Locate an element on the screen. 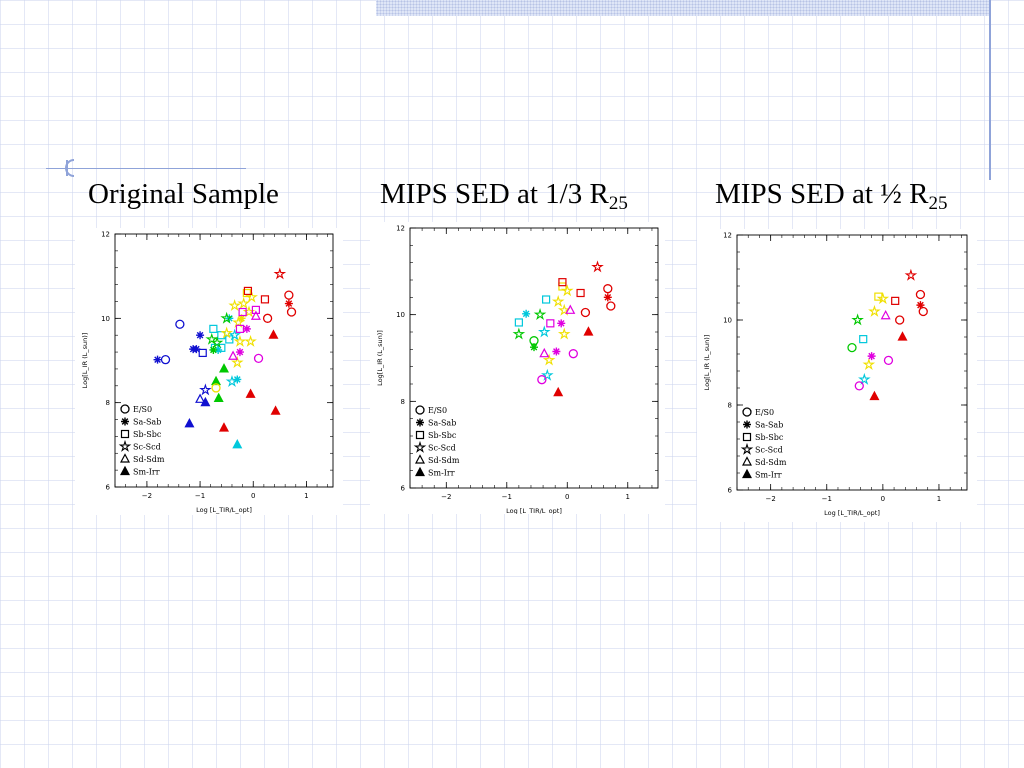 Image resolution: width=1024 pixels, height=768 pixels. x-tick-label: 0 is located at coordinates (253, 496).